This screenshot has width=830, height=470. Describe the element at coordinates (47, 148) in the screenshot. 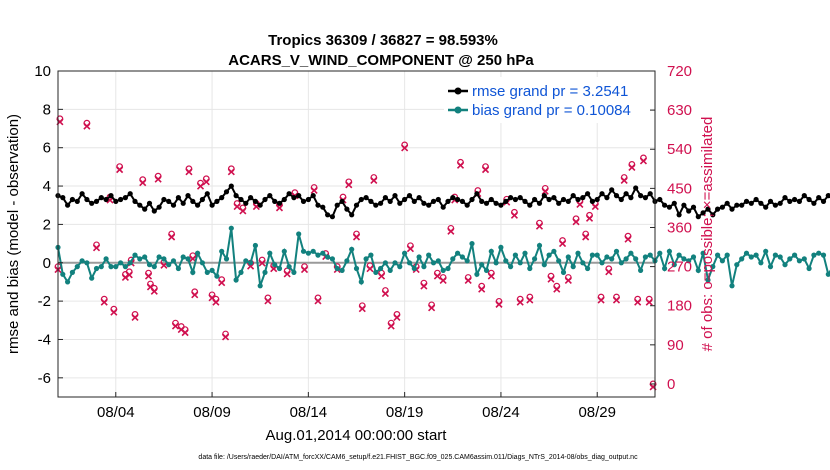

I see `y-left-tick-label: 6` at that location.